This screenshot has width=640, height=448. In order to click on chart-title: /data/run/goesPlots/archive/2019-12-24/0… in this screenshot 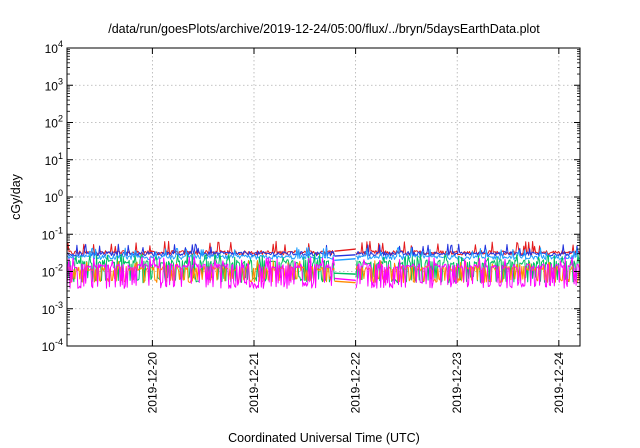, I will do `click(324, 29)`.